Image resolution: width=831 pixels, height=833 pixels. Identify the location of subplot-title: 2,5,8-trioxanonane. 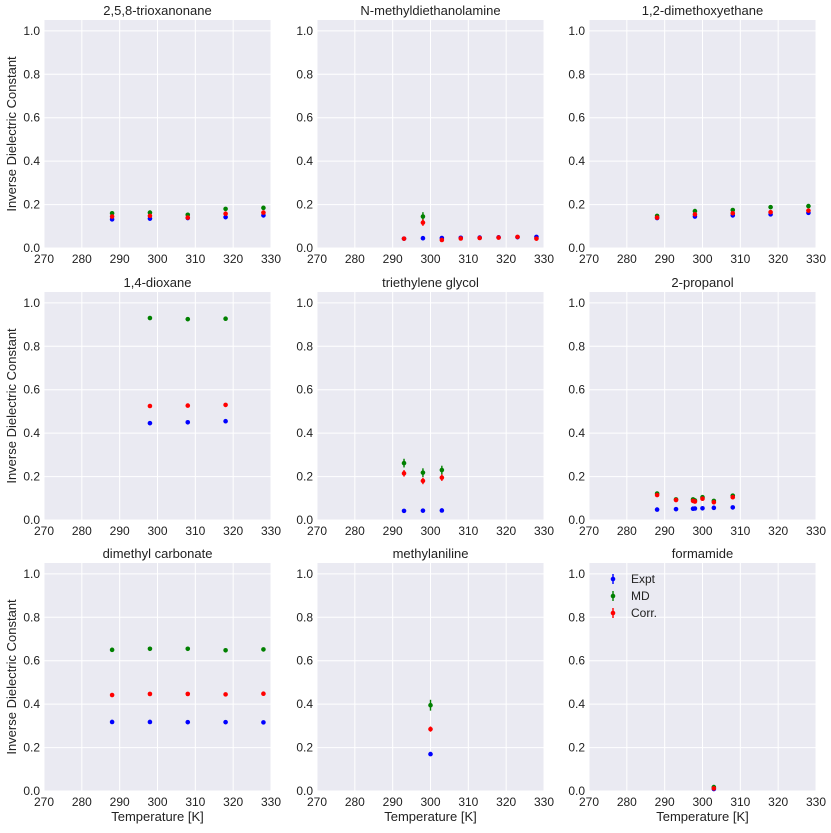
(157, 10).